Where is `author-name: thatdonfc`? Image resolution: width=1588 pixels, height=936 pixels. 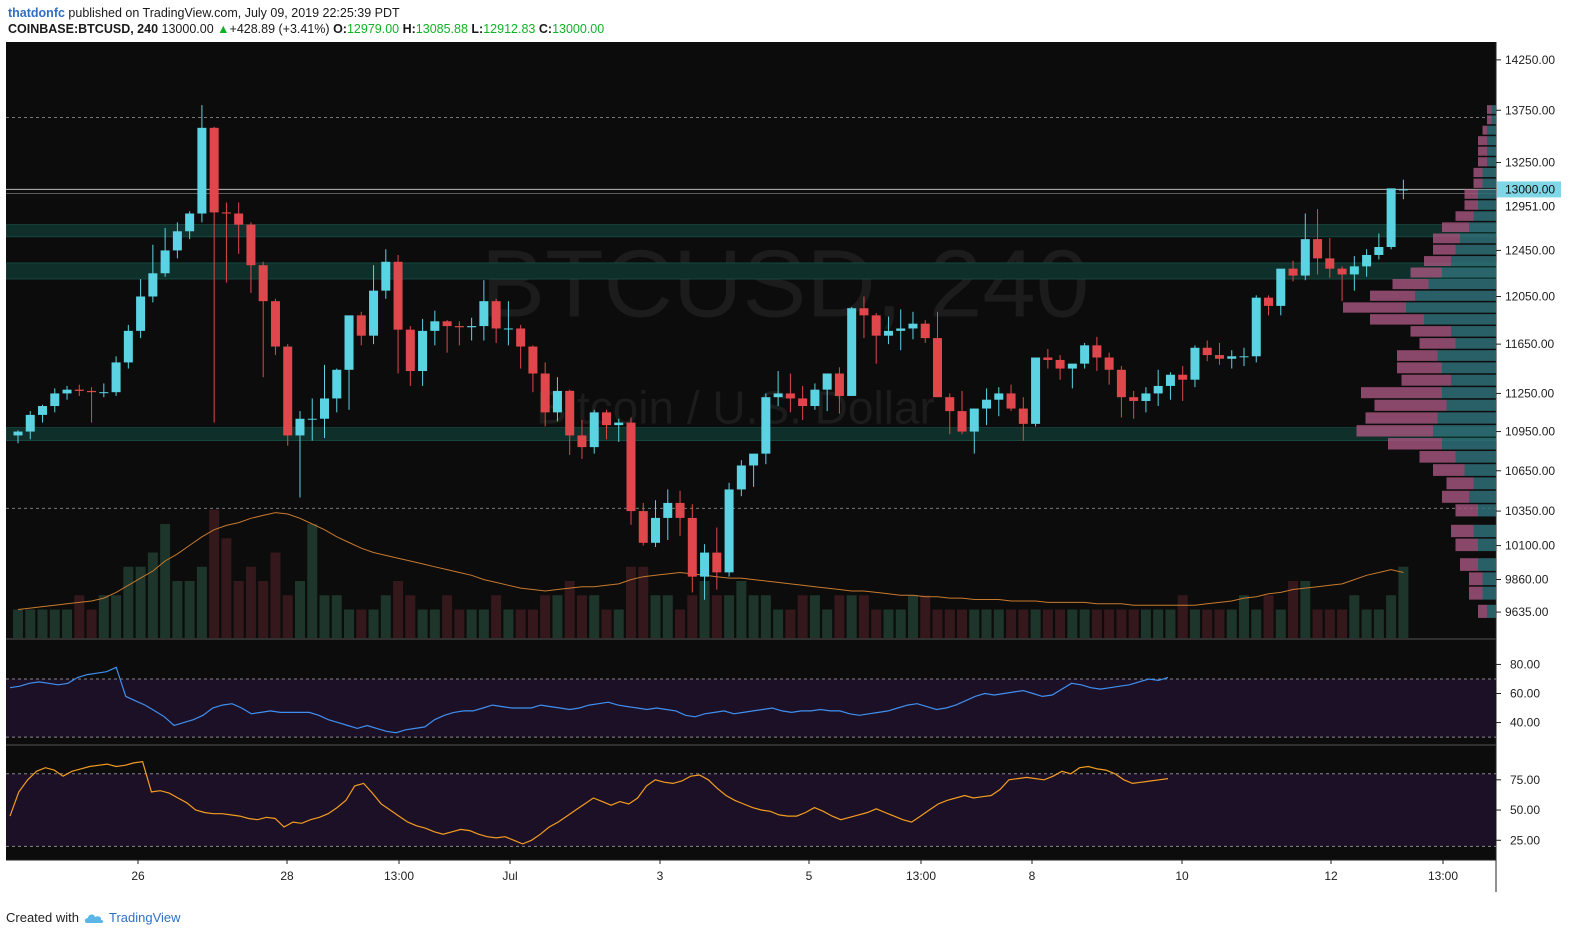
author-name: thatdonfc is located at coordinates (36, 13).